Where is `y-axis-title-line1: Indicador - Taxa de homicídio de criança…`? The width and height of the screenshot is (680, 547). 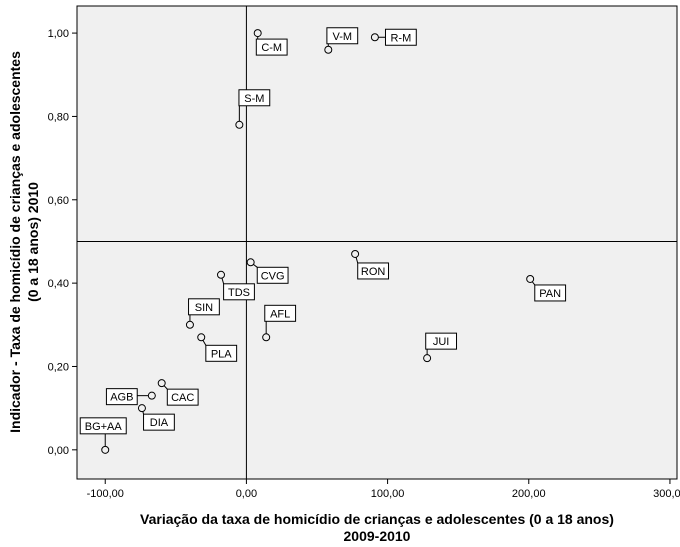
y-axis-title-line1: Indicador - Taxa de homicídio de criança… is located at coordinates (15, 242).